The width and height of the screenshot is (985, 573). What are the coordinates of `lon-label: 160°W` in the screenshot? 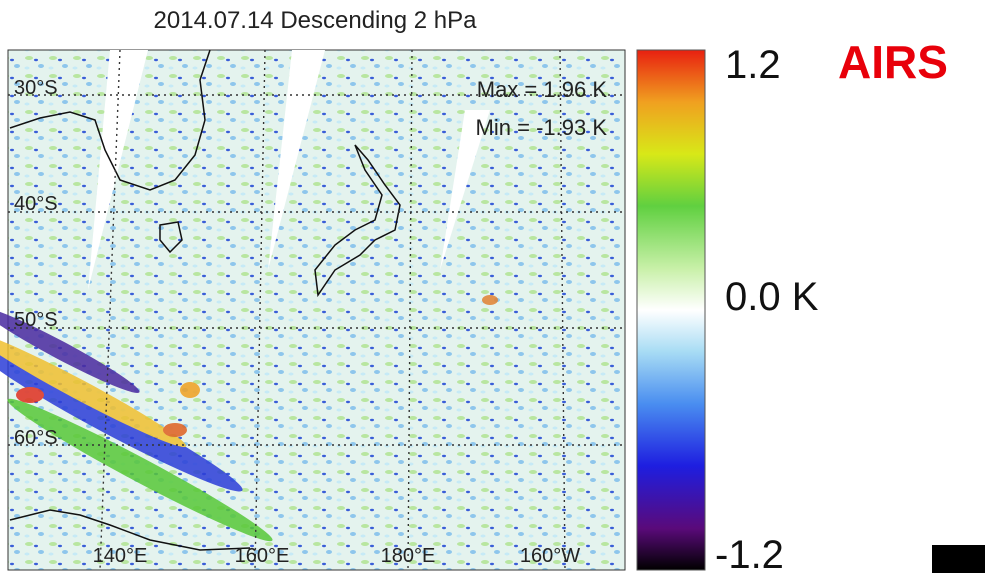 It's located at (550, 556).